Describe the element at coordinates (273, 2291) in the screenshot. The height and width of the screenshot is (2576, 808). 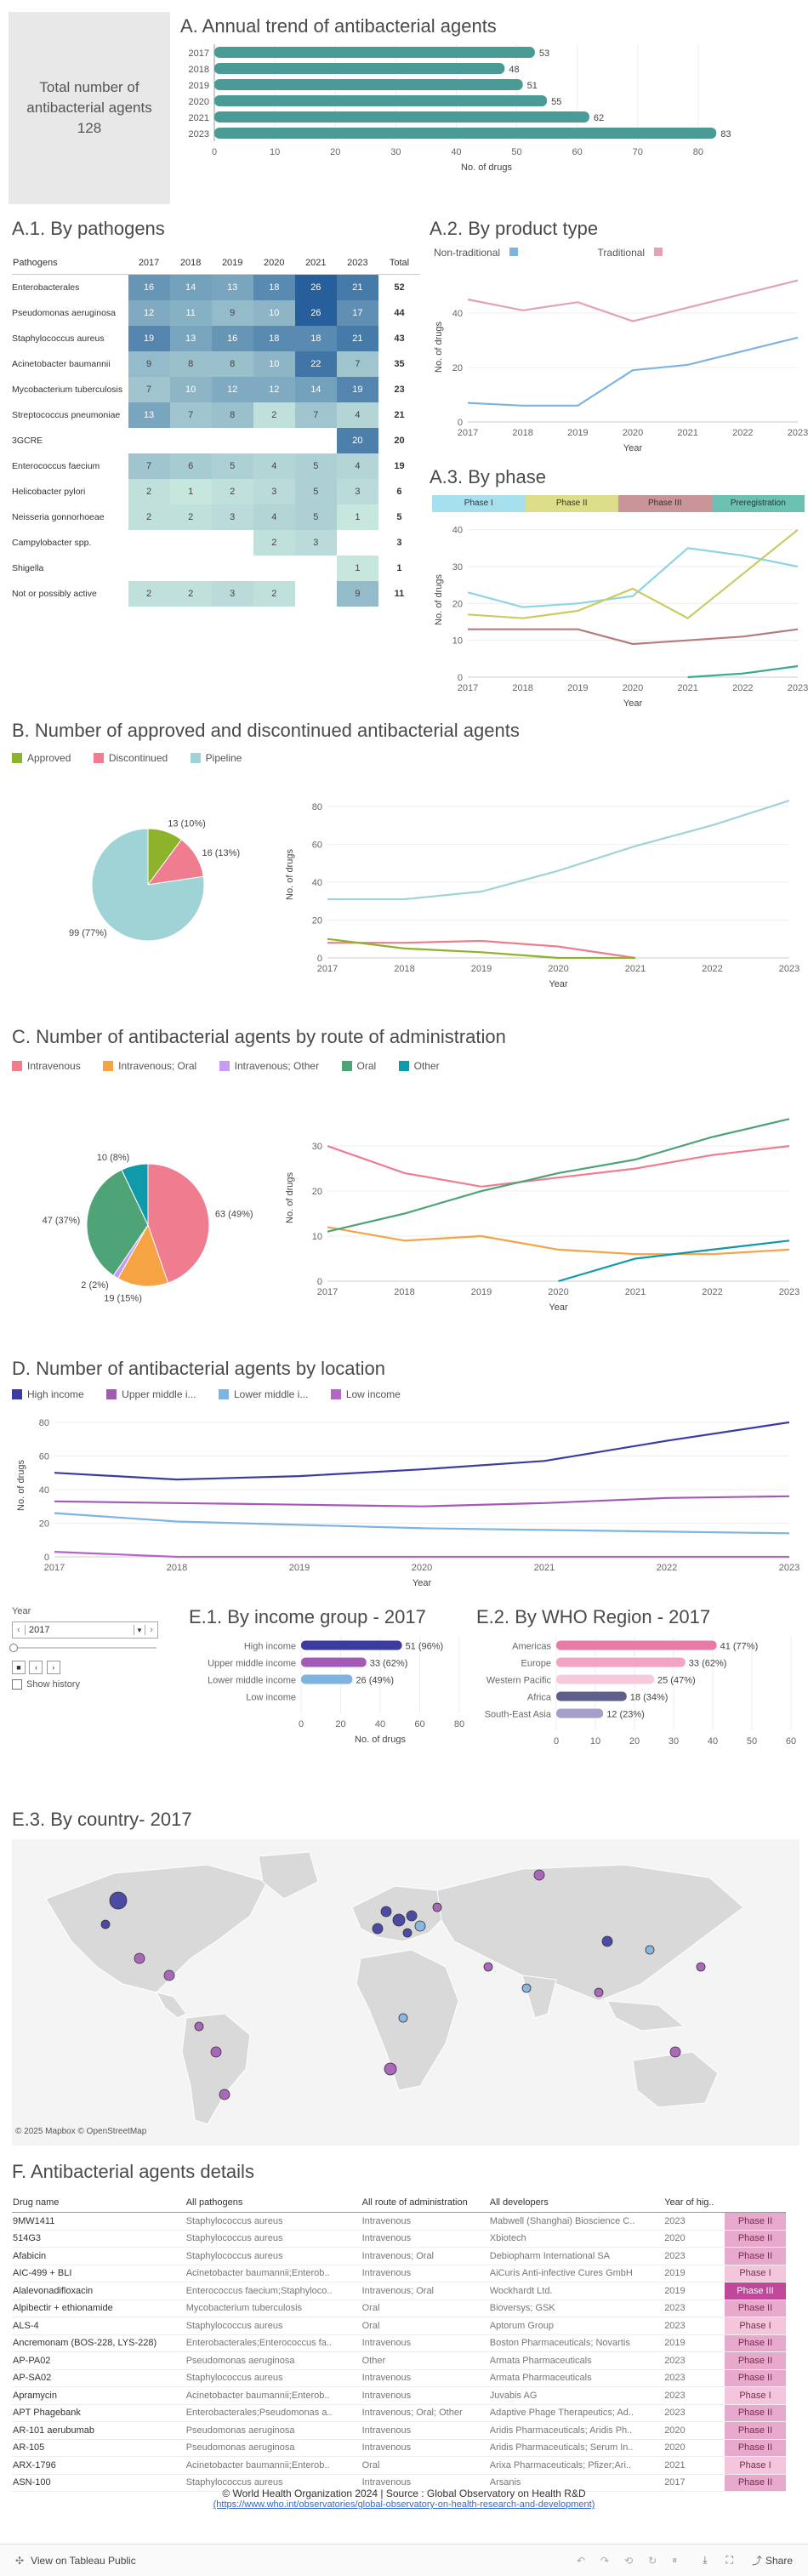
I see `pathogens-cell: Enterococcus faecium;Staphyloco..` at that location.